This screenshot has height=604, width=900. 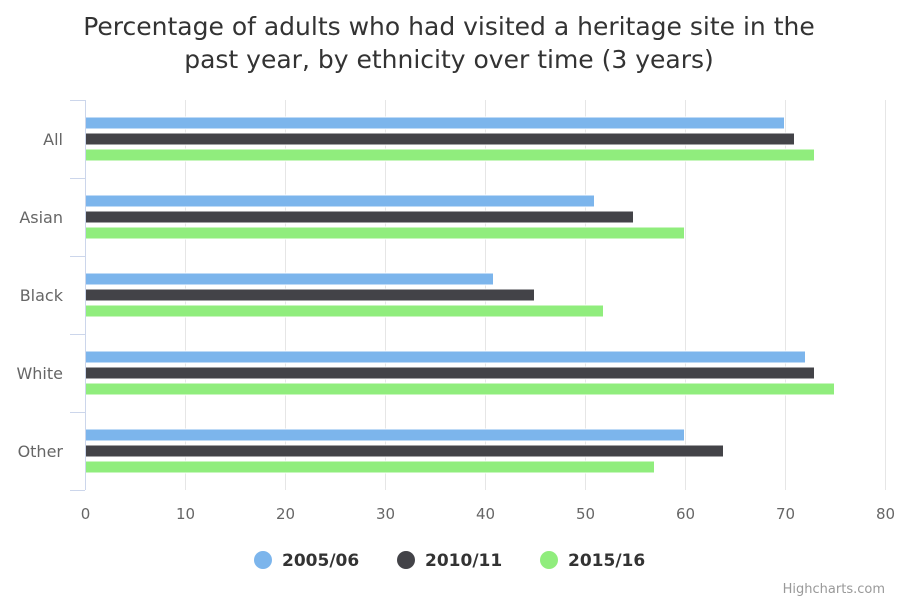 What do you see at coordinates (41, 217) in the screenshot?
I see `category-label: Asian` at bounding box center [41, 217].